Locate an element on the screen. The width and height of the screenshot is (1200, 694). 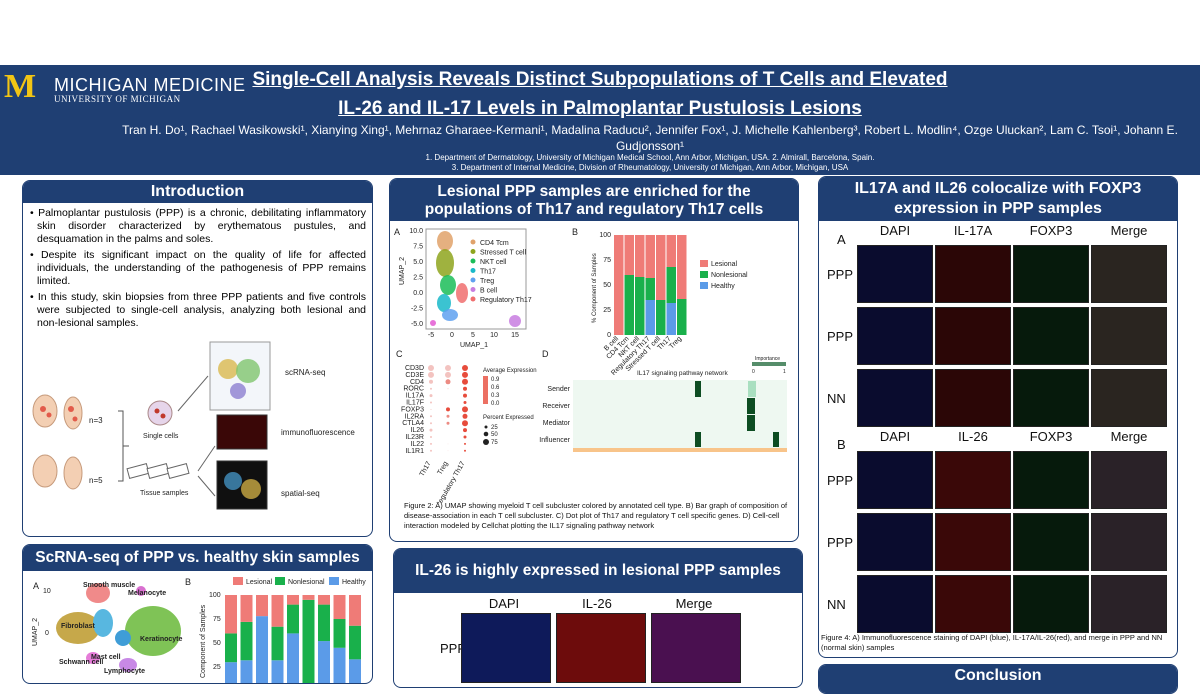
dot-group-label: Treg is located at coordinates (443, 468).